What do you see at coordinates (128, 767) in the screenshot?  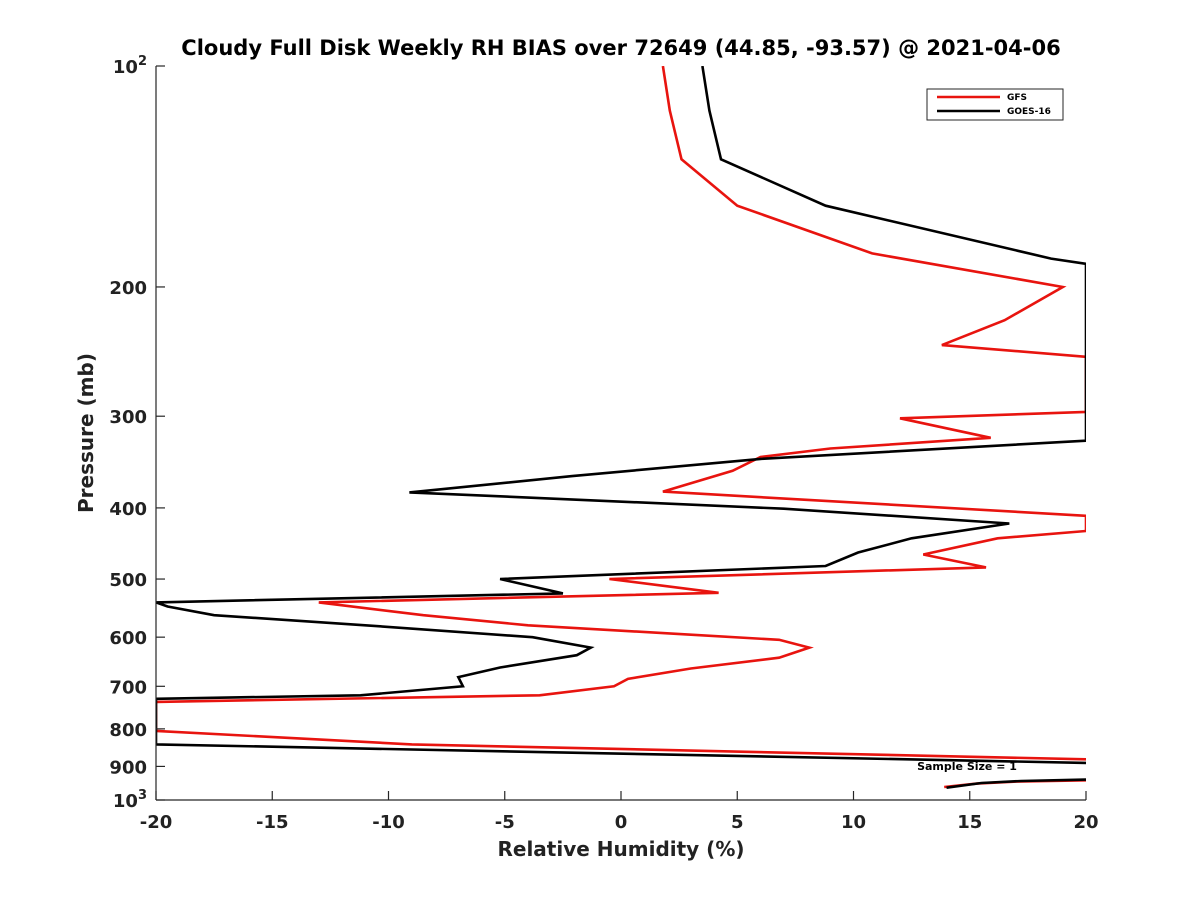 I see `y-tick-label: 900` at bounding box center [128, 767].